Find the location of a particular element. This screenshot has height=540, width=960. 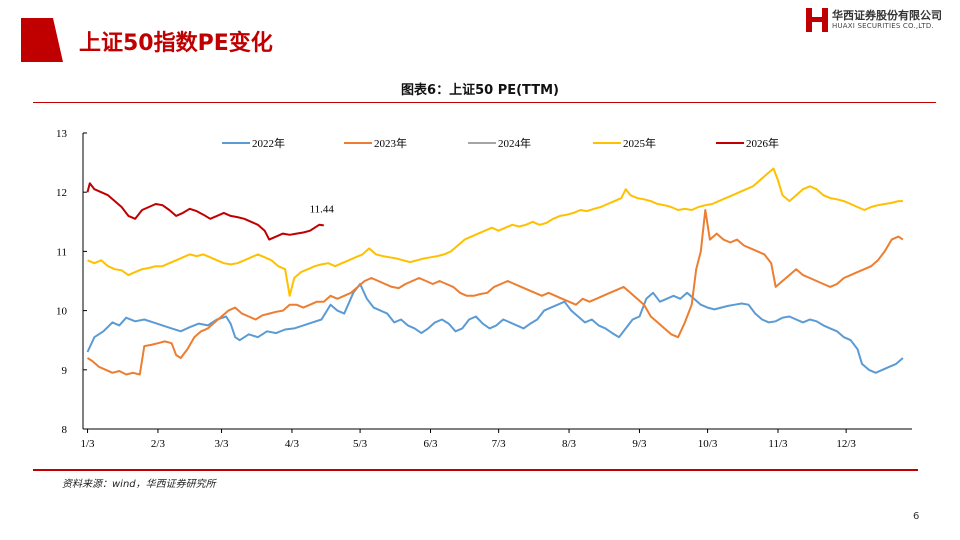

x-tick-label: 5/3 is located at coordinates (360, 444).